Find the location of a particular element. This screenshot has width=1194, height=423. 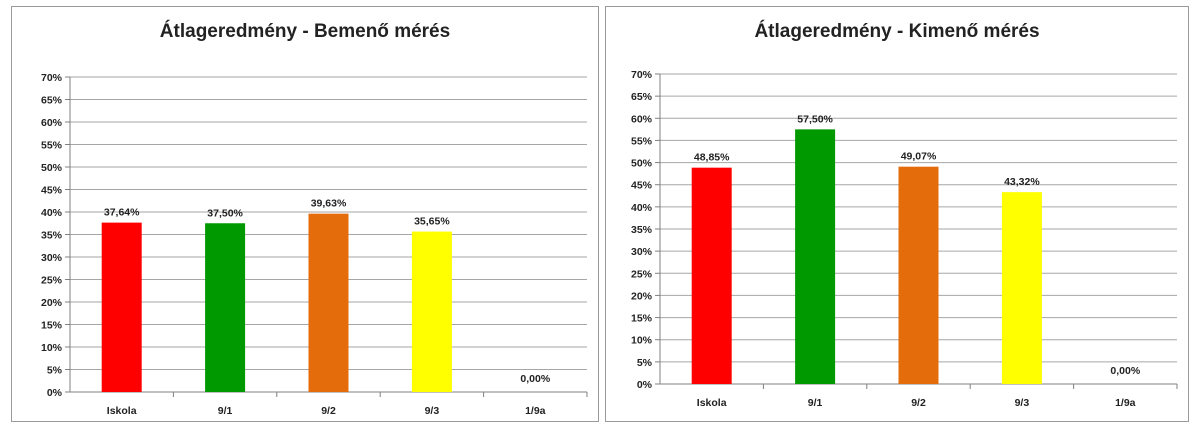

data-label: 57,50% is located at coordinates (815, 119).